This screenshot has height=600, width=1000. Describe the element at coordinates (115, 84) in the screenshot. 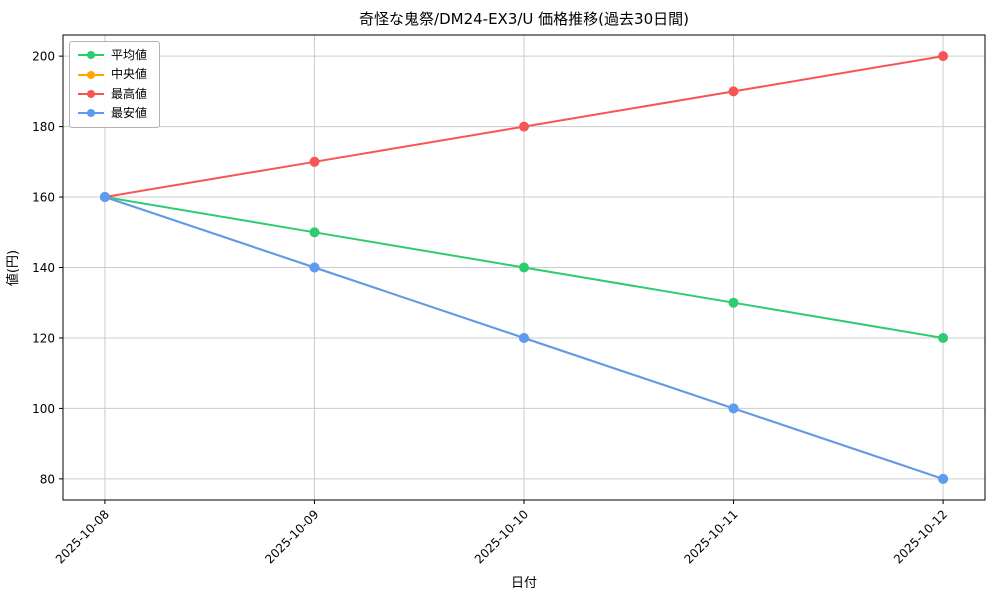

I see `chart-legend: 平均値中央値最高値最安値` at that location.